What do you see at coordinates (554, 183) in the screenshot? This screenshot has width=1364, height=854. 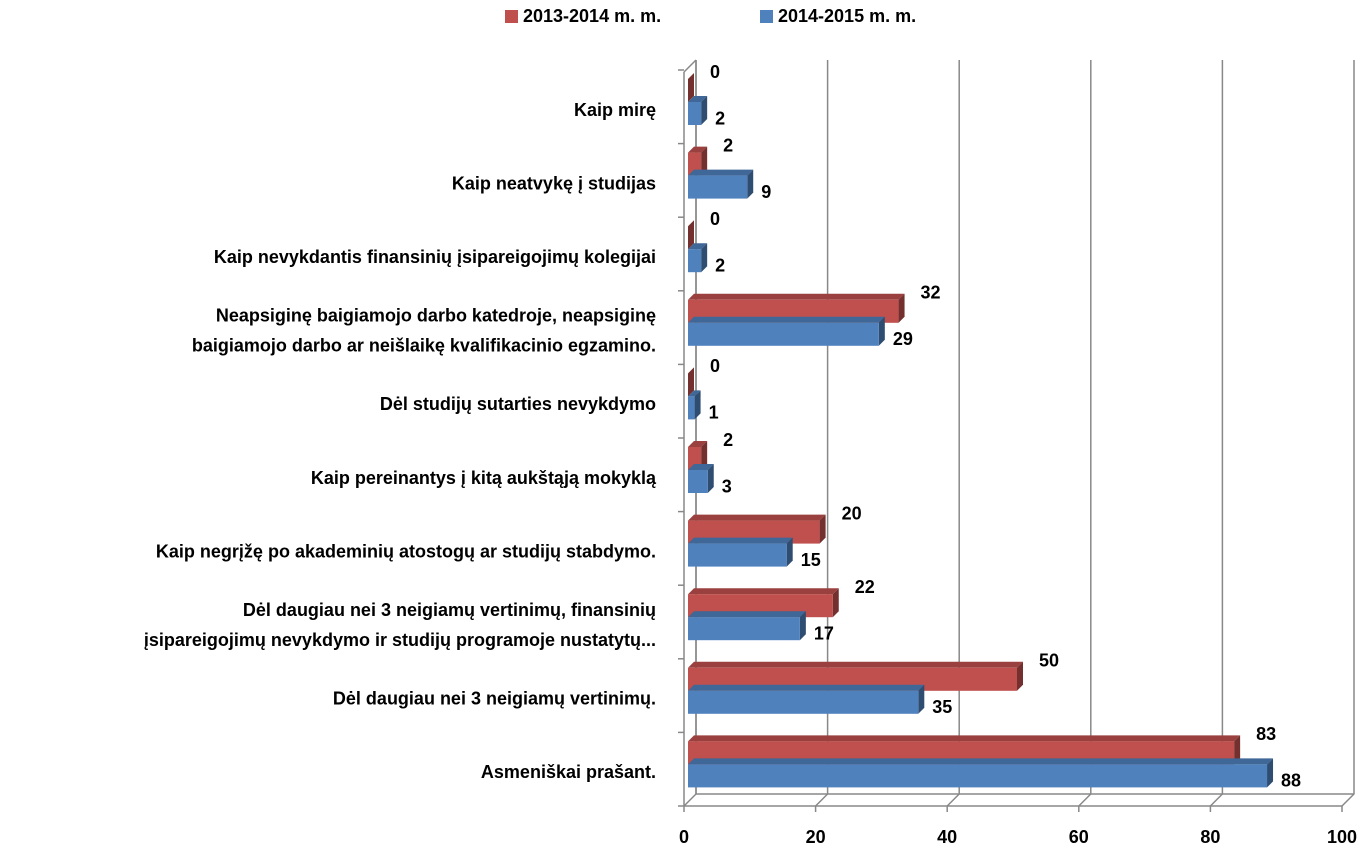 I see `category-label: Kaip neatvykę į studijas` at bounding box center [554, 183].